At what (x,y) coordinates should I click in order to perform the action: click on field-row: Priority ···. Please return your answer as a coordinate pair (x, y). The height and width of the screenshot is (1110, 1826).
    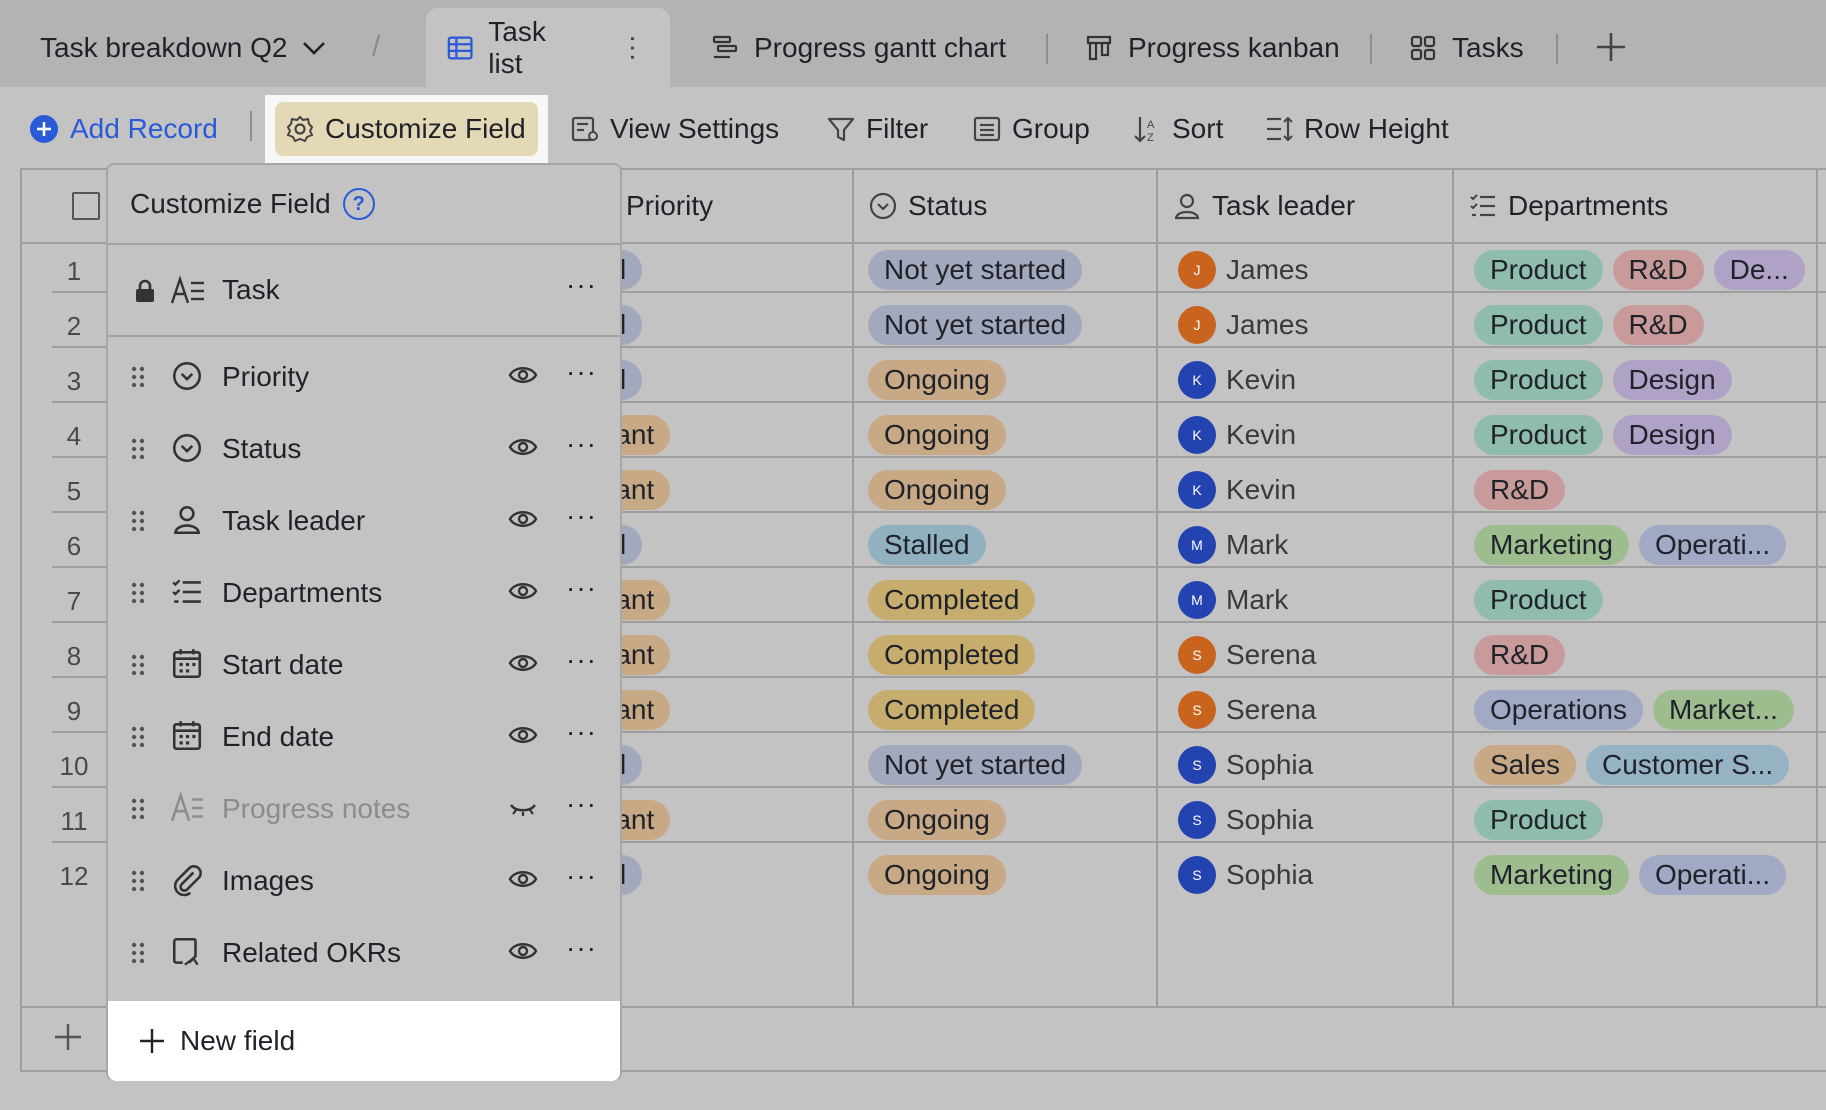
    Looking at the image, I should click on (364, 377).